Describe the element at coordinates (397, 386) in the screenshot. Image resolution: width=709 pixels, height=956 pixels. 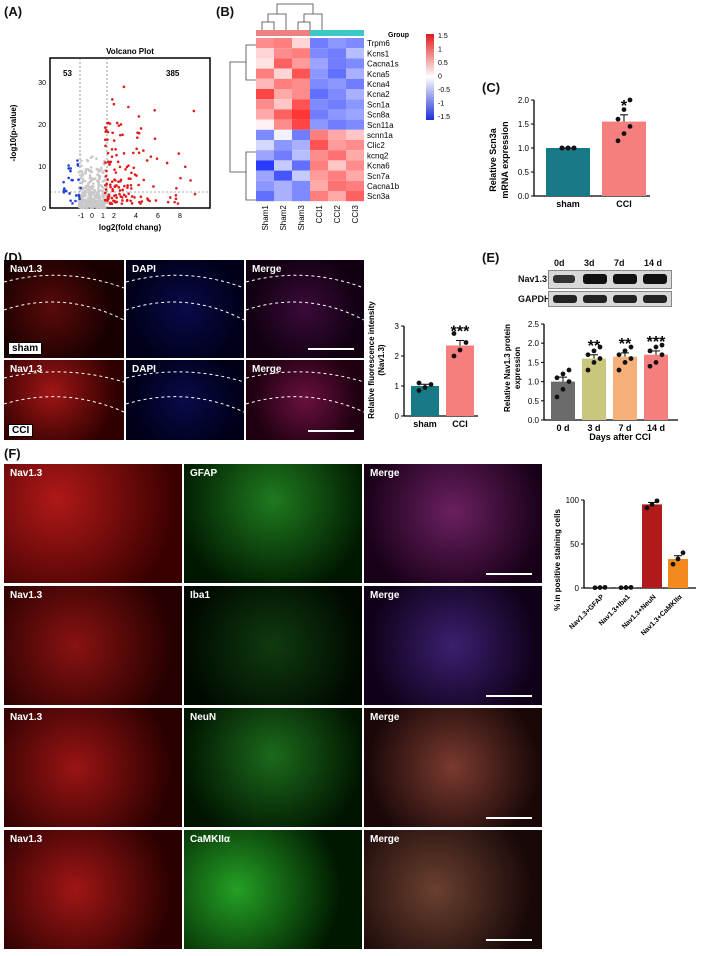
I see `y-tick-label: 1` at that location.